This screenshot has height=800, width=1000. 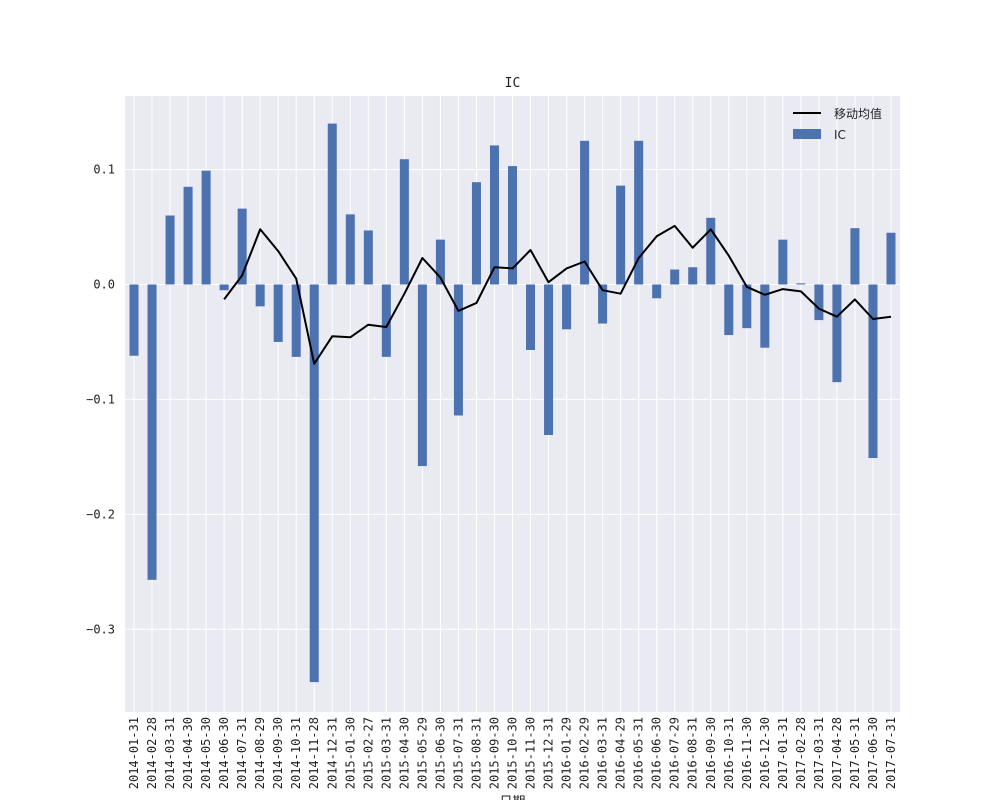 What do you see at coordinates (621, 753) in the screenshot?
I see `x-tick-label: 2016-04-29` at bounding box center [621, 753].